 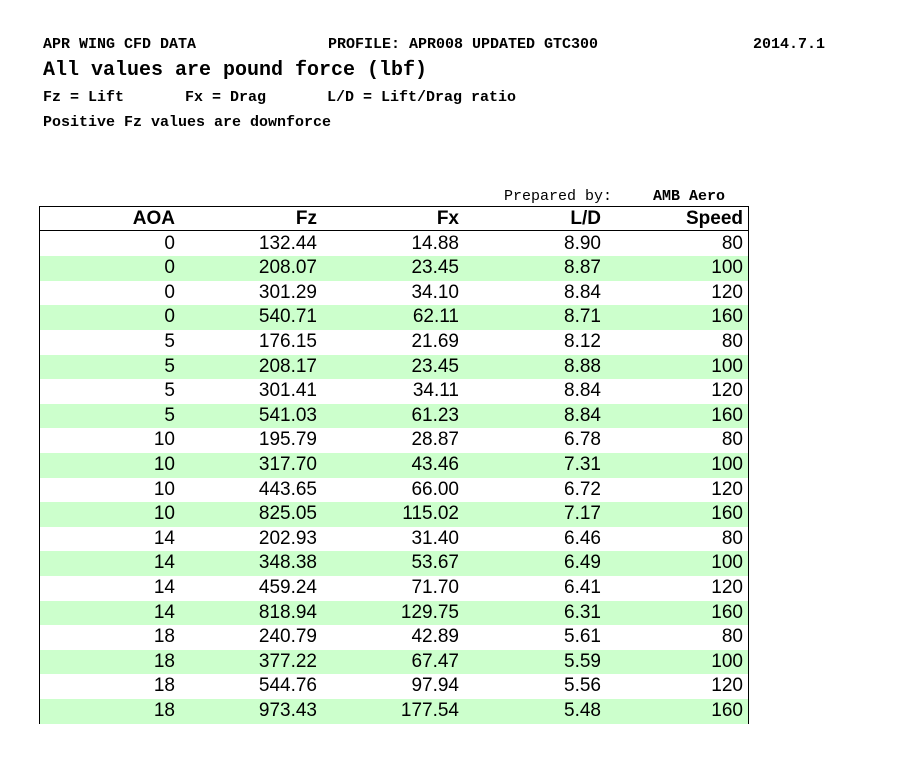 What do you see at coordinates (394, 268) in the screenshot?
I see `table-row: 0 208.07 23.45 8.87 100` at bounding box center [394, 268].